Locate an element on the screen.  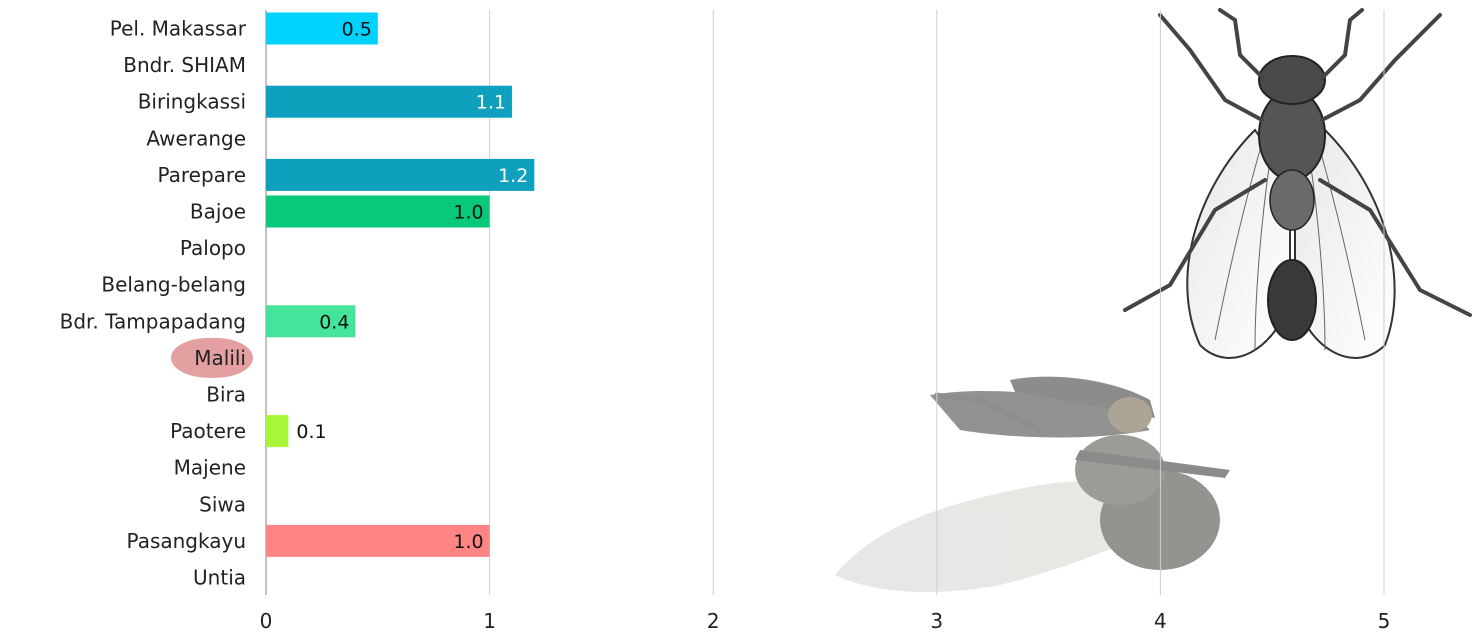
highlight-marker is located at coordinates (212, 357).